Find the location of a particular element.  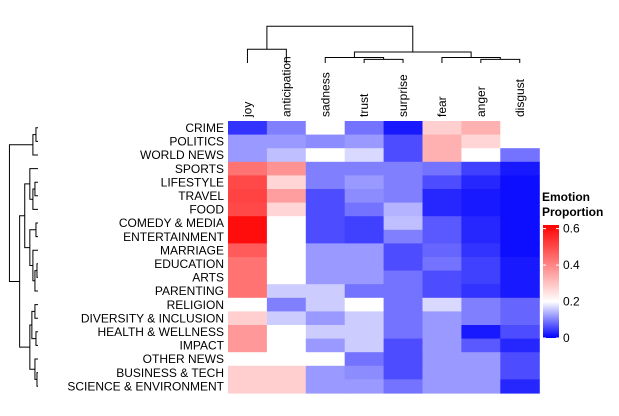

cell-parenting-anticipation is located at coordinates (286, 291).